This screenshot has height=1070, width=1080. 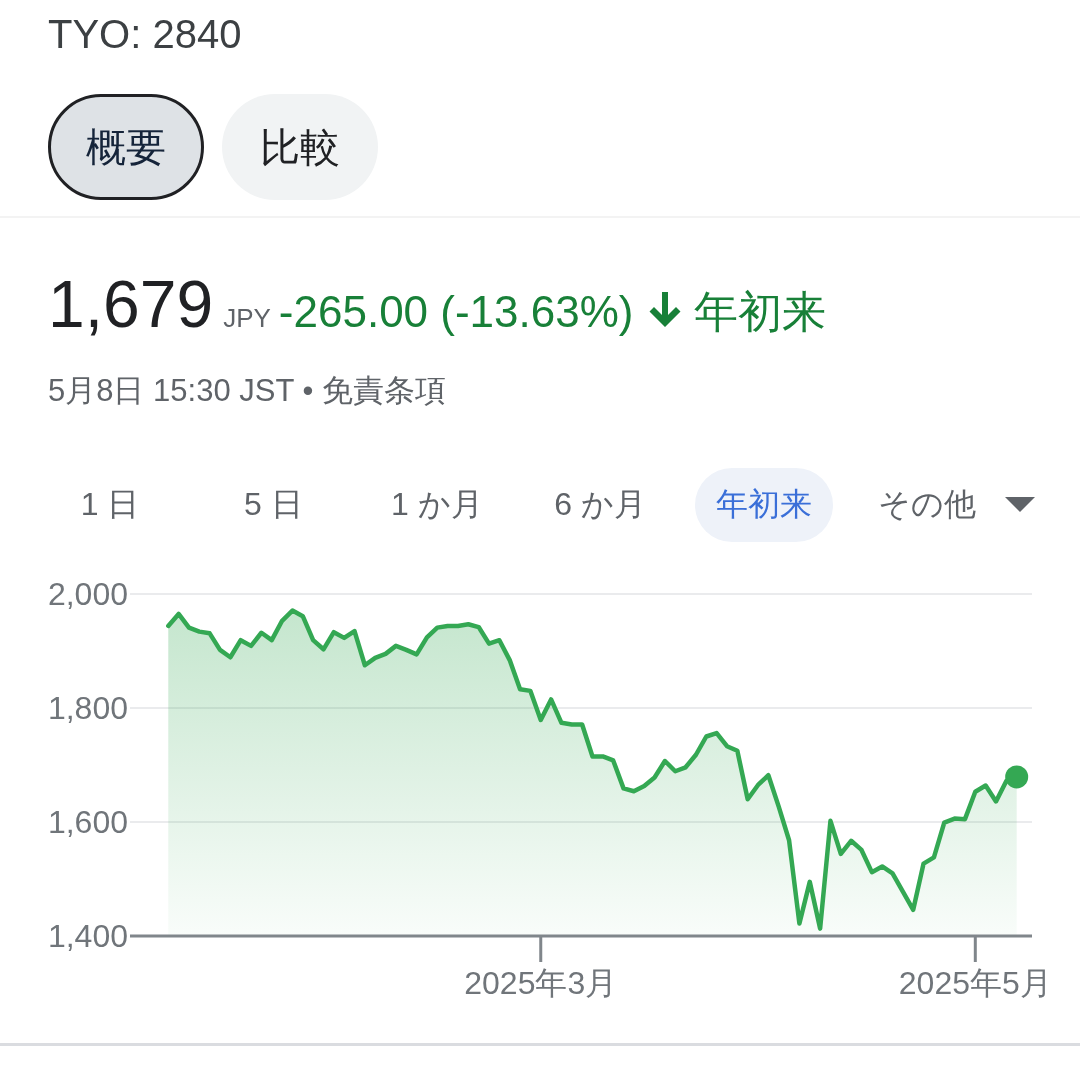 I want to click on subtitle: 5月8日 15:30 JST • 免責条項, so click(x=247, y=391).